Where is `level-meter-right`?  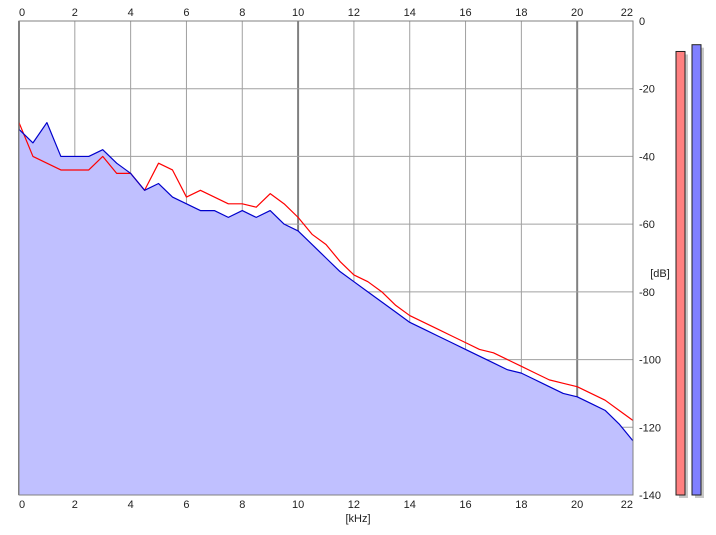
level-meter-right is located at coordinates (696, 270).